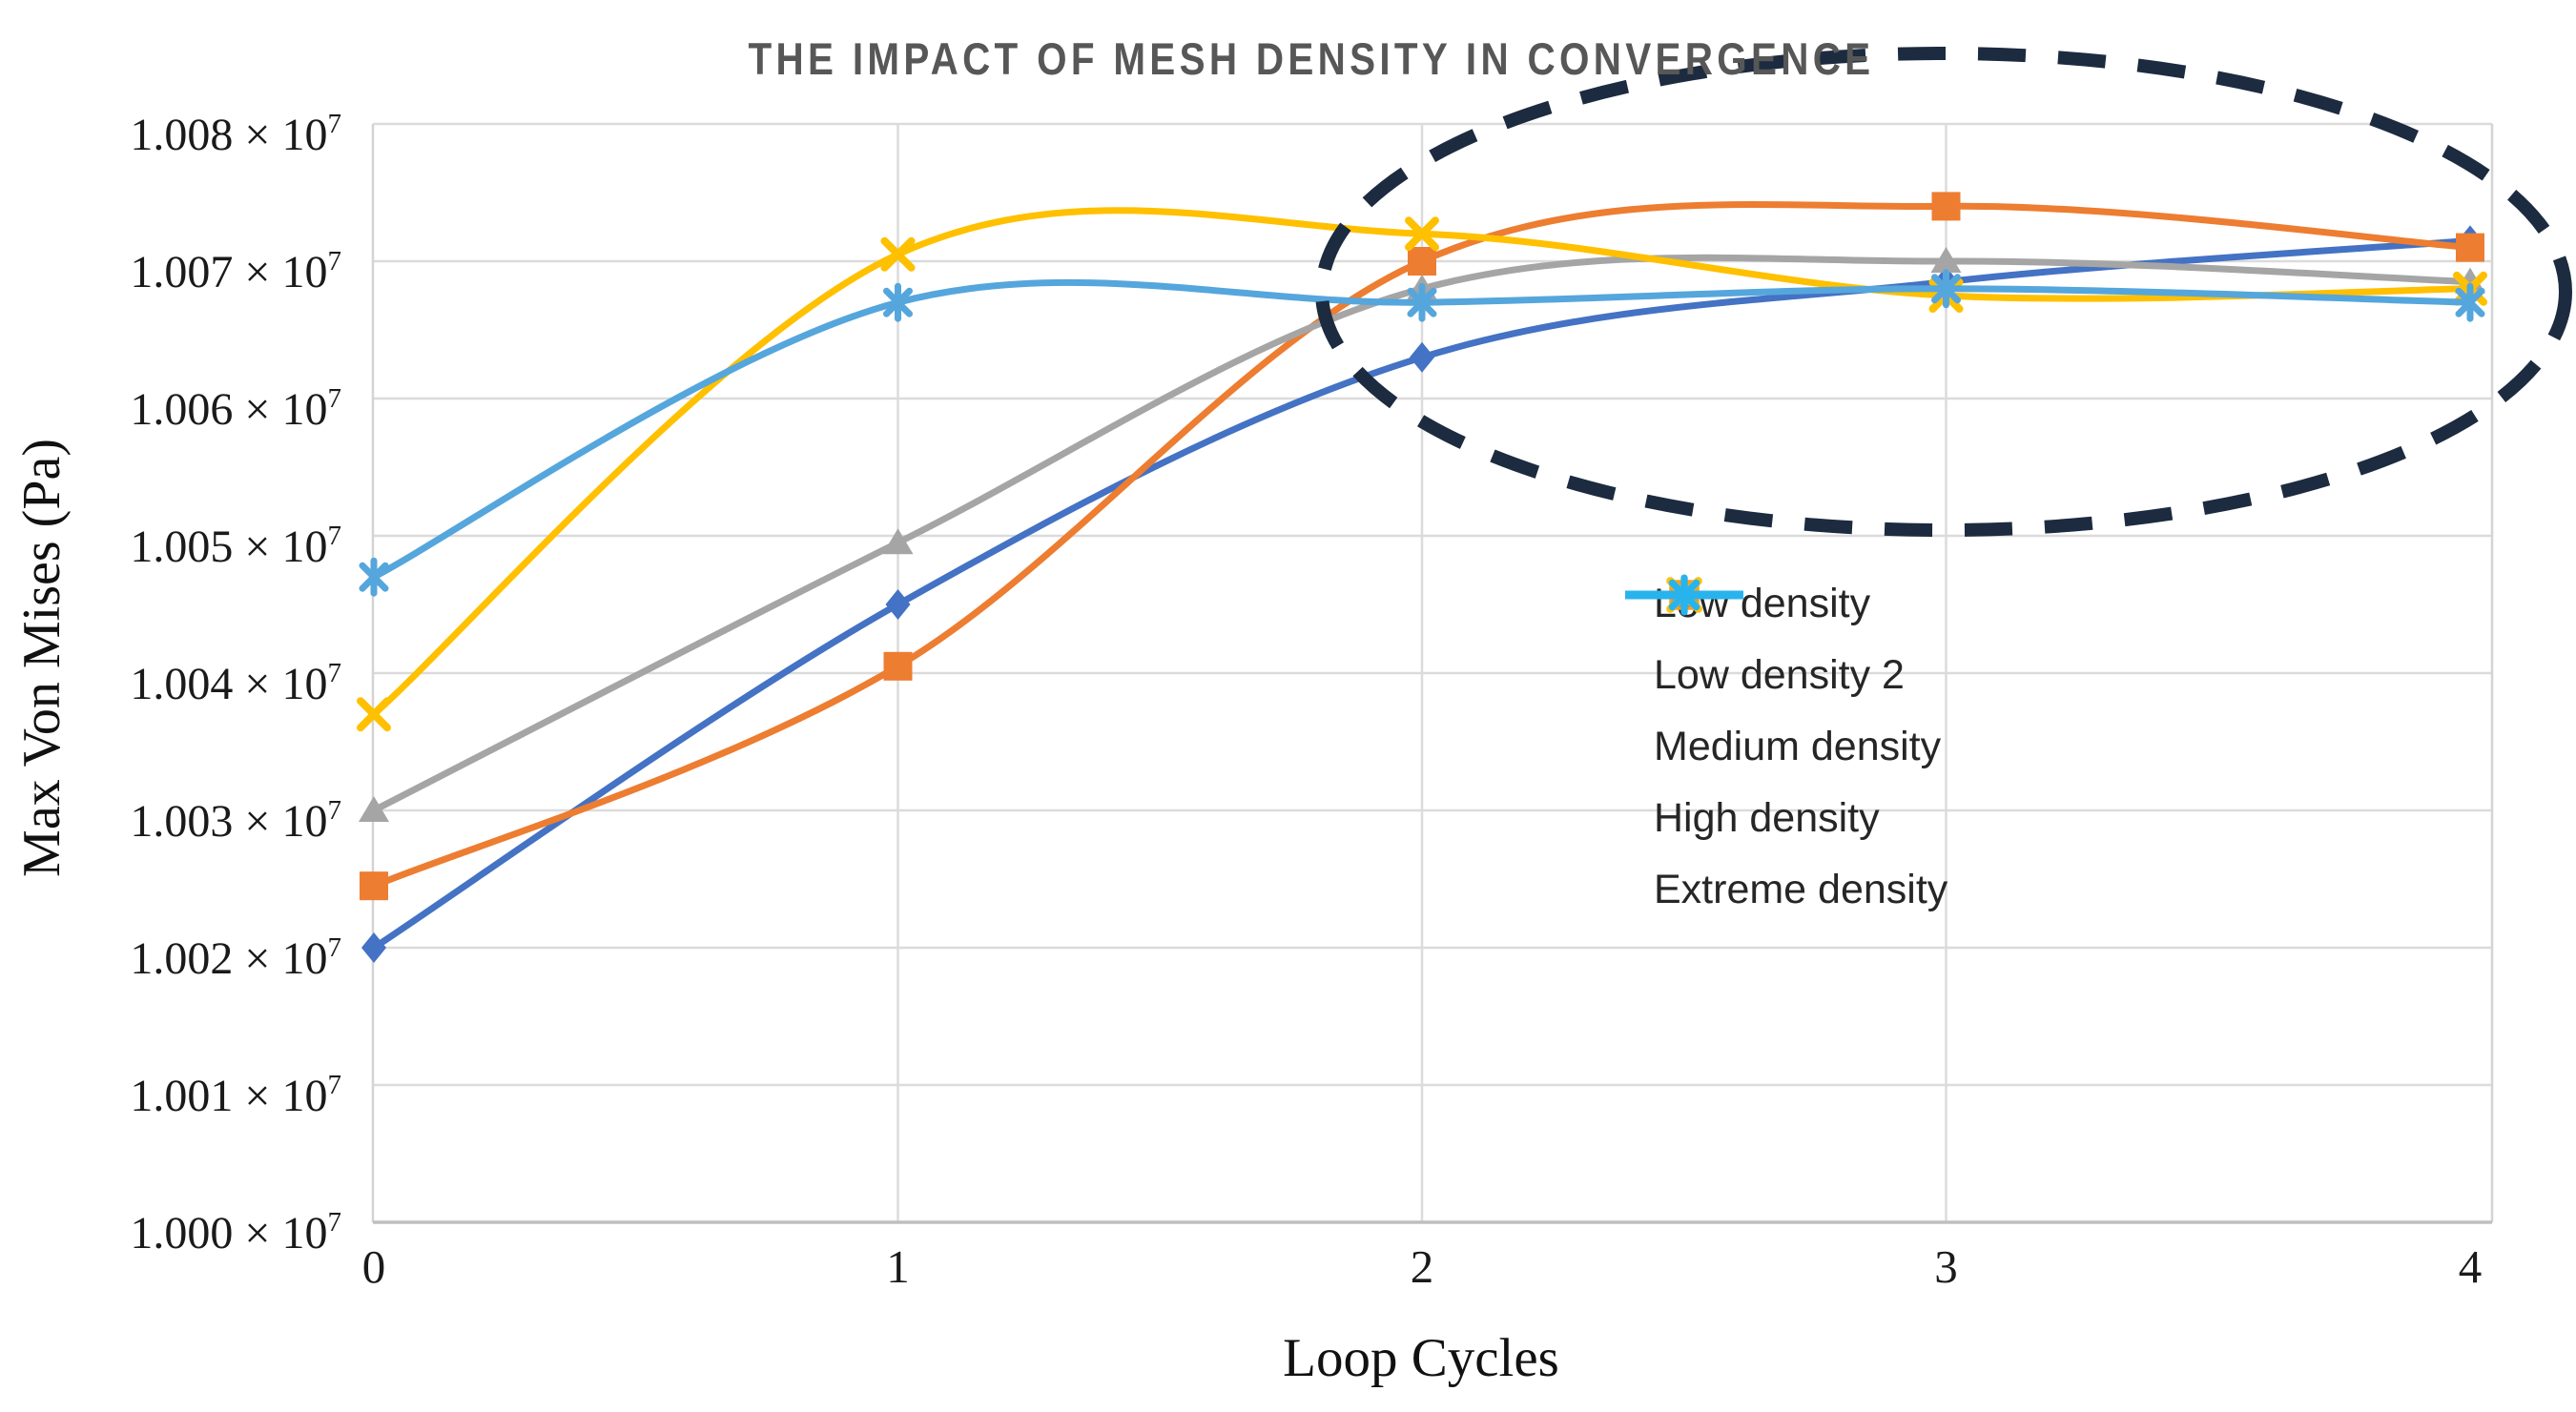 Image resolution: width=2576 pixels, height=1412 pixels. I want to click on legend-item-low-density-2: Low density 2, so click(1784, 645).